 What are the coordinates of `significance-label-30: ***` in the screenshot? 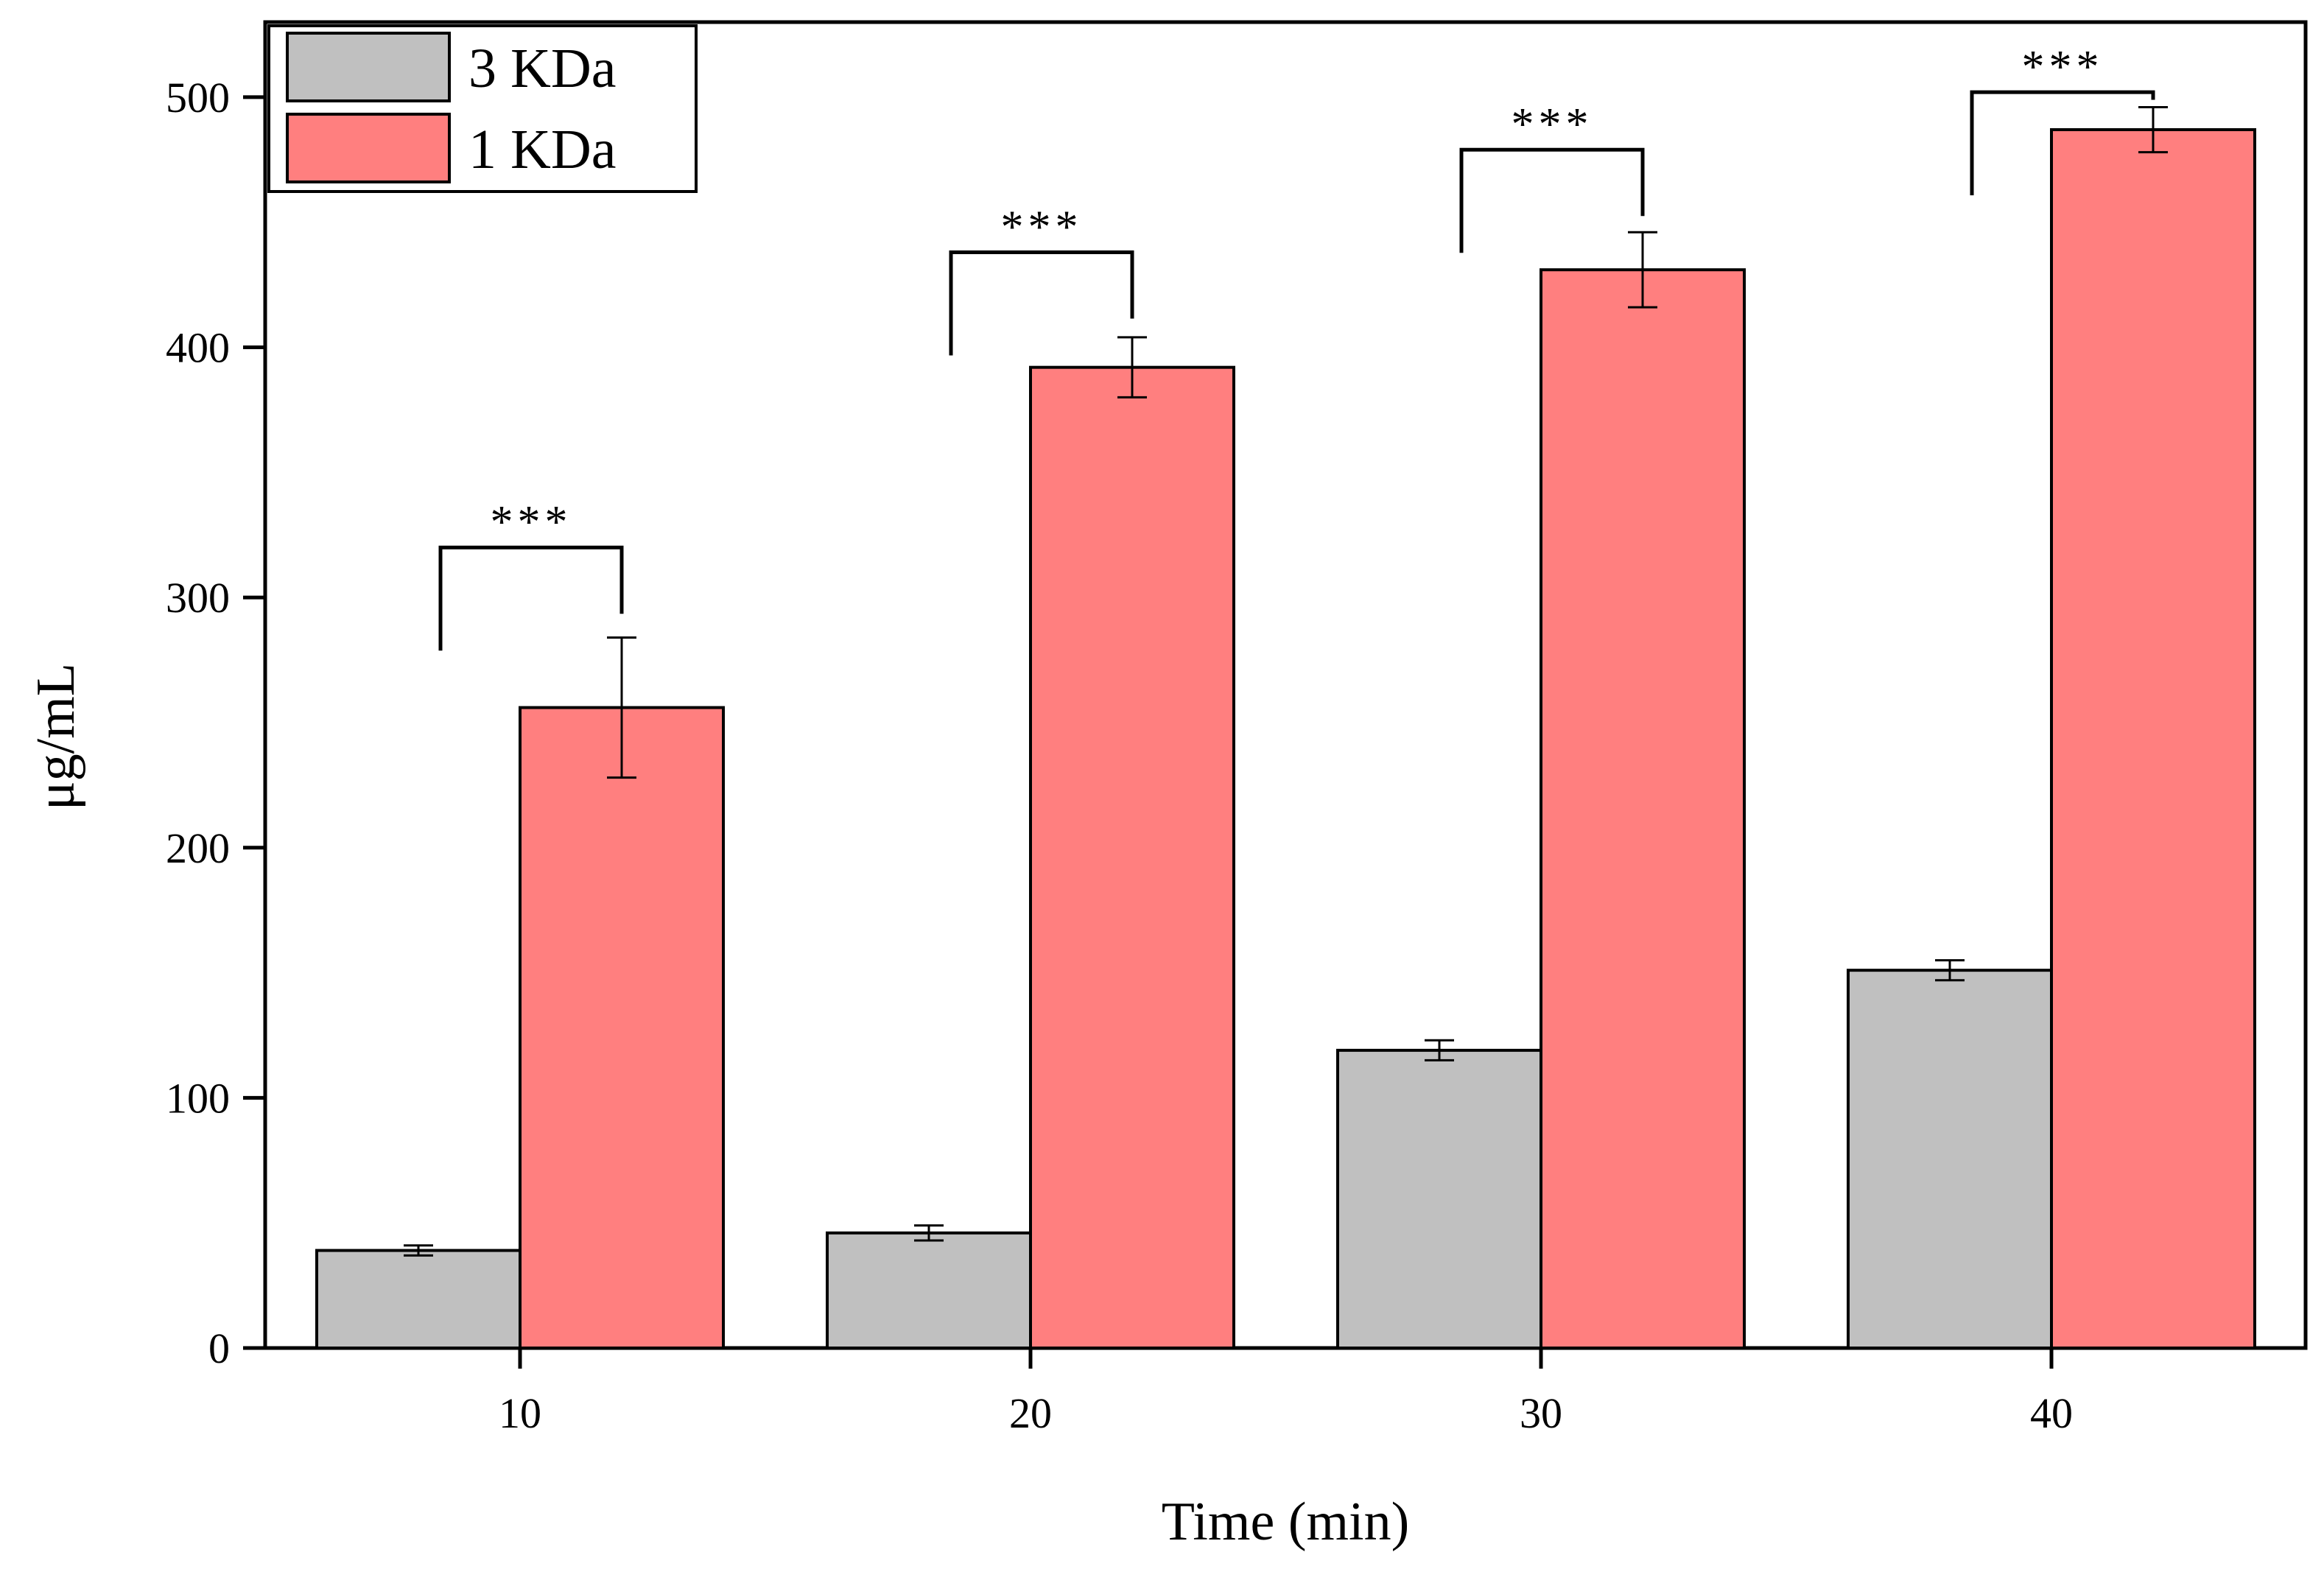 It's located at (1552, 124).